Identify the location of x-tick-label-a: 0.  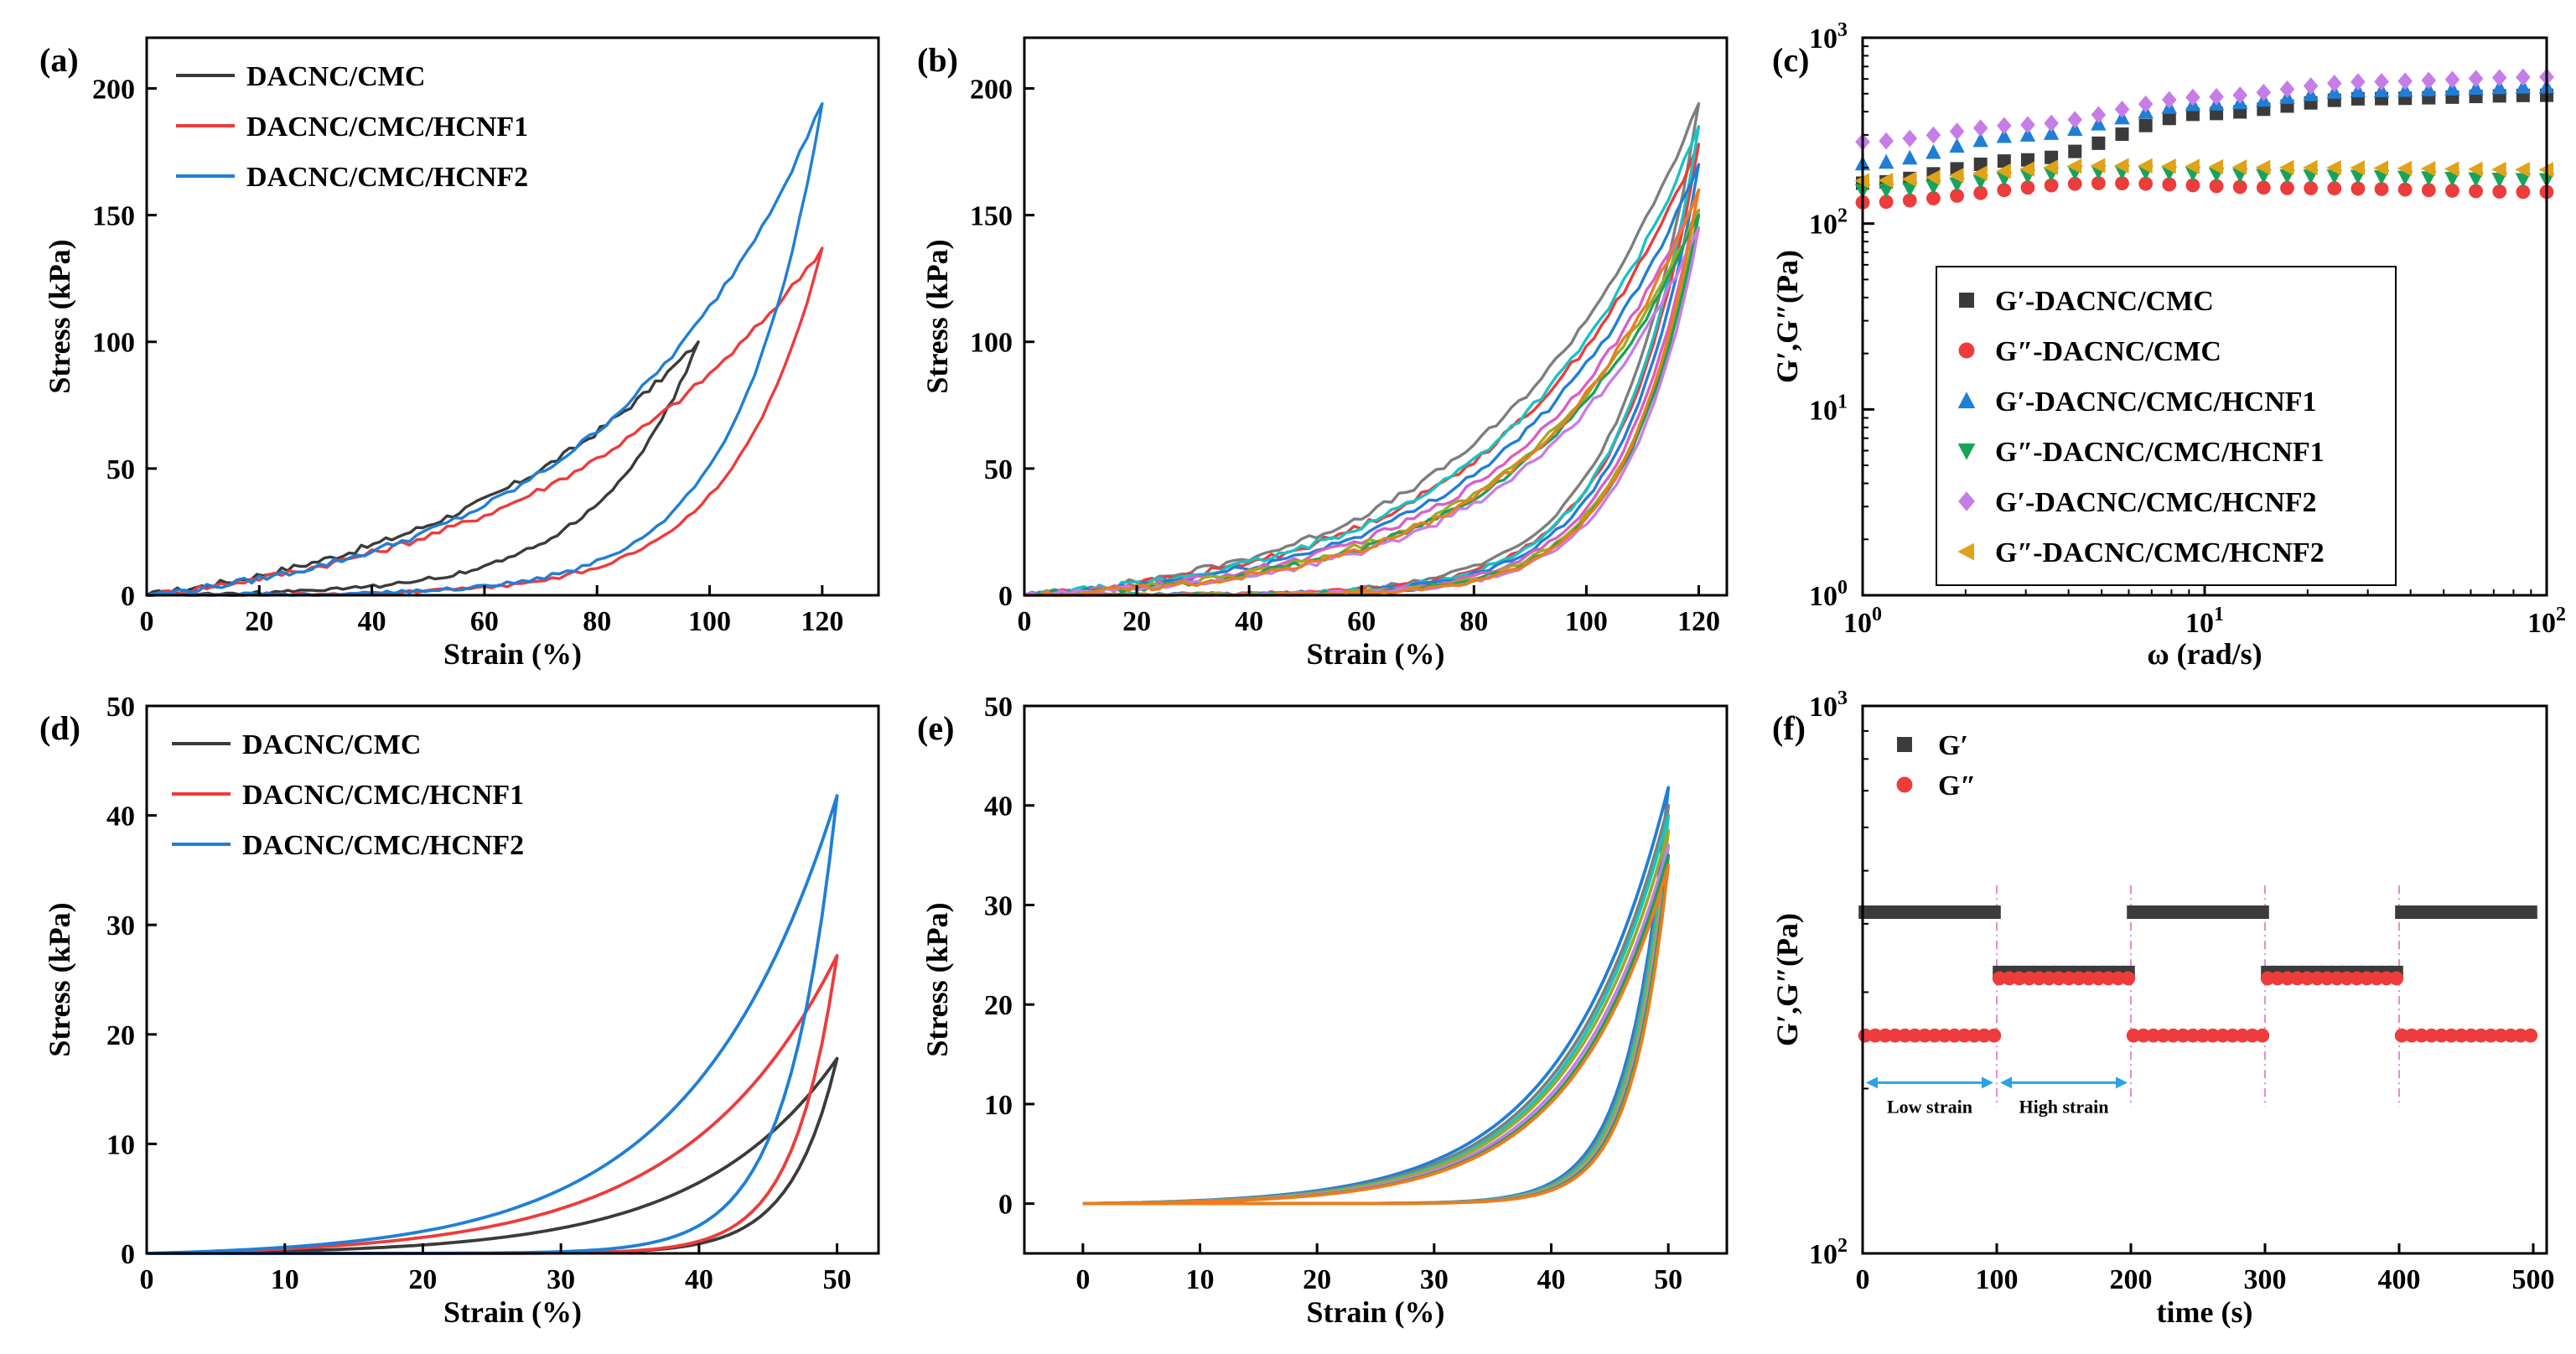
(147, 621).